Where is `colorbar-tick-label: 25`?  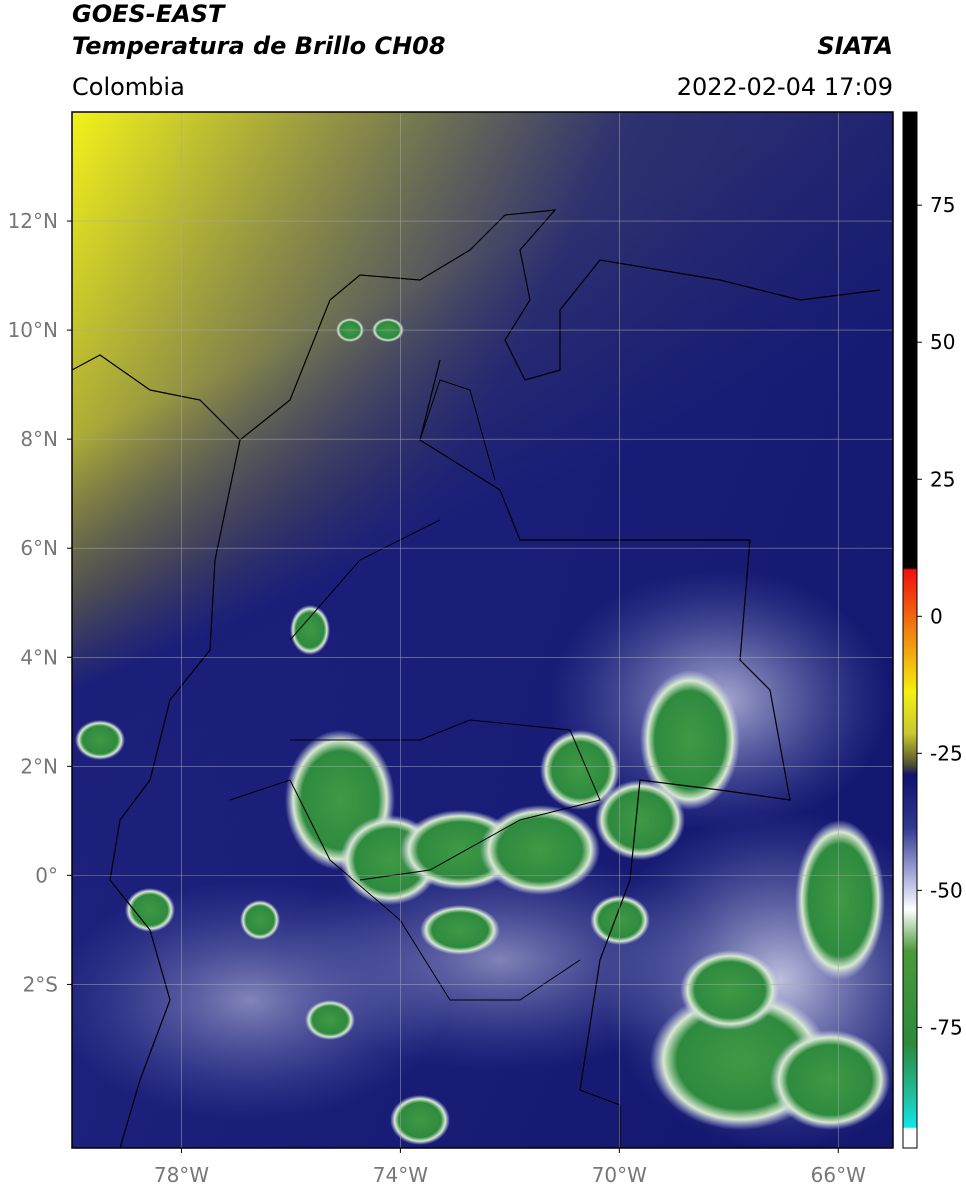
colorbar-tick-label: 25 is located at coordinates (942, 479).